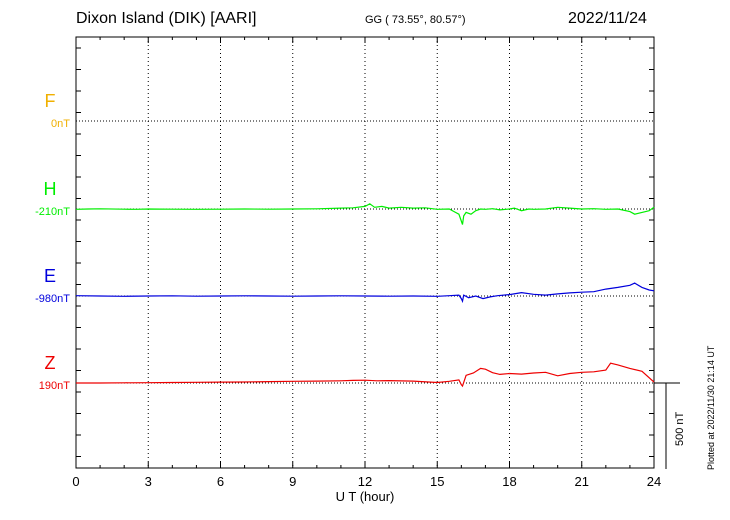 This screenshot has width=730, height=520. What do you see at coordinates (415, 20) in the screenshot?
I see `station-coordinates: GG ( 73.55°, 80.57°)` at bounding box center [415, 20].